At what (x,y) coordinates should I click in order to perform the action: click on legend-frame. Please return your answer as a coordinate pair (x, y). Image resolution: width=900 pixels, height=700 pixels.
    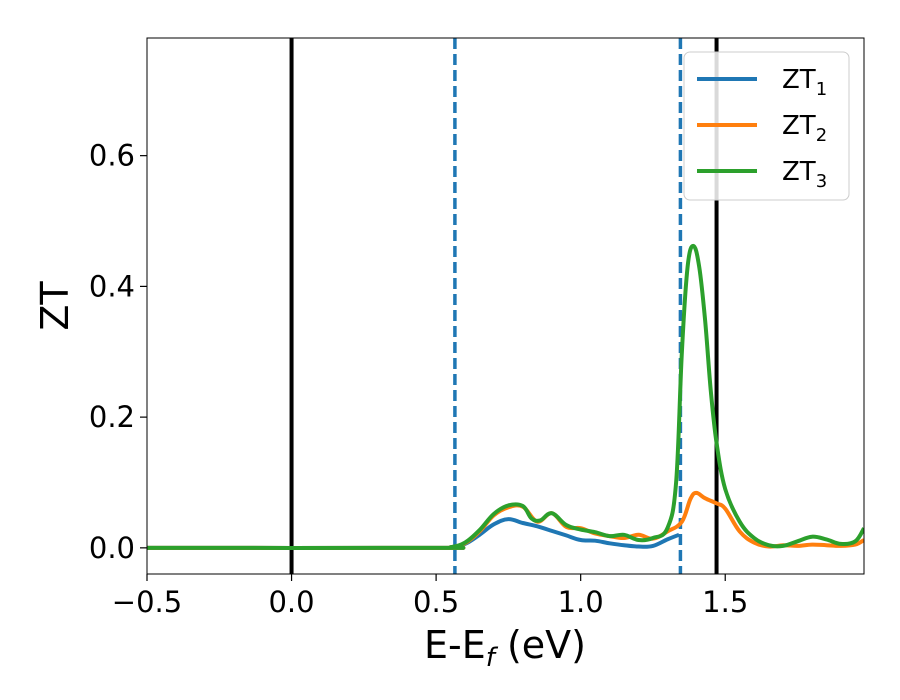
    Looking at the image, I should click on (766, 126).